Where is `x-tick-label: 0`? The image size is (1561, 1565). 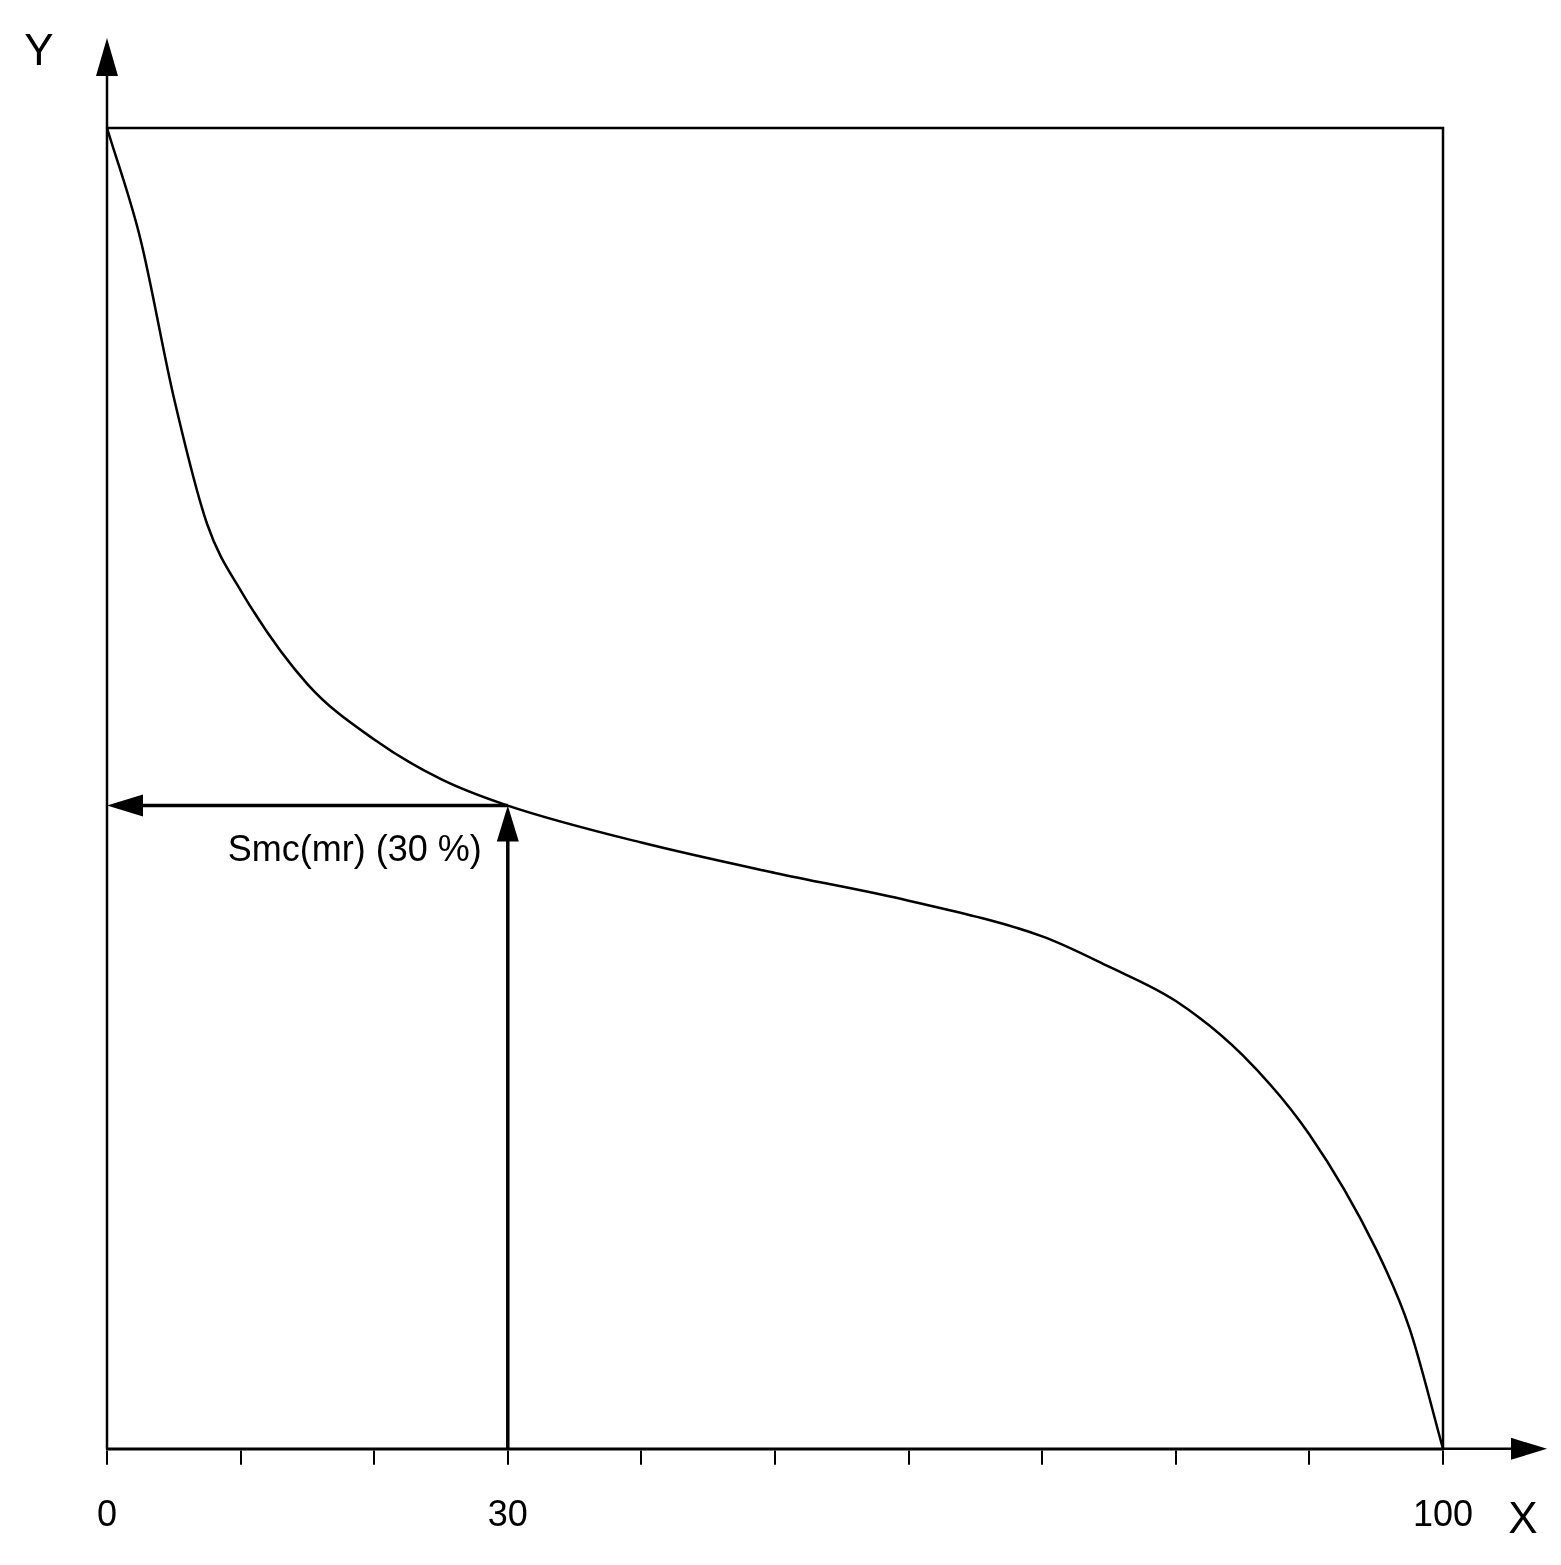 x-tick-label: 0 is located at coordinates (107, 1514).